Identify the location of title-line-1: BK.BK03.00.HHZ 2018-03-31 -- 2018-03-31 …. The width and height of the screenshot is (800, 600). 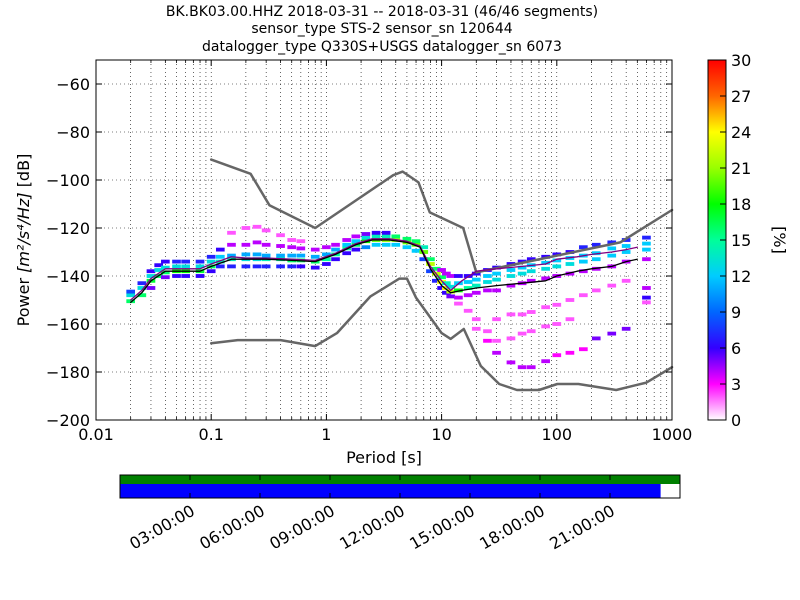
(382, 12).